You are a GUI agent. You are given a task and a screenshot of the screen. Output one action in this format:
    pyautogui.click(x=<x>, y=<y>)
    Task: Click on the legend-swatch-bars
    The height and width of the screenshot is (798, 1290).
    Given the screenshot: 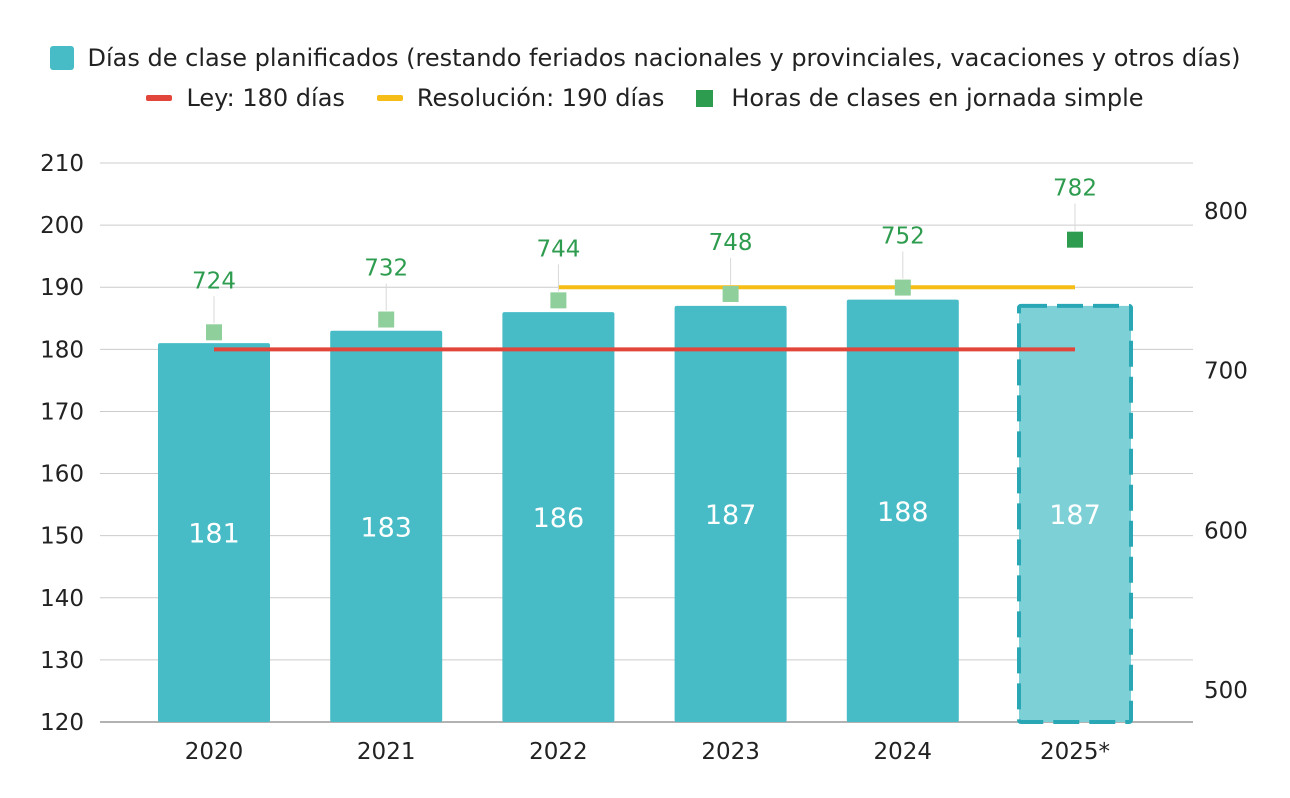 What is the action you would take?
    pyautogui.click(x=61, y=58)
    